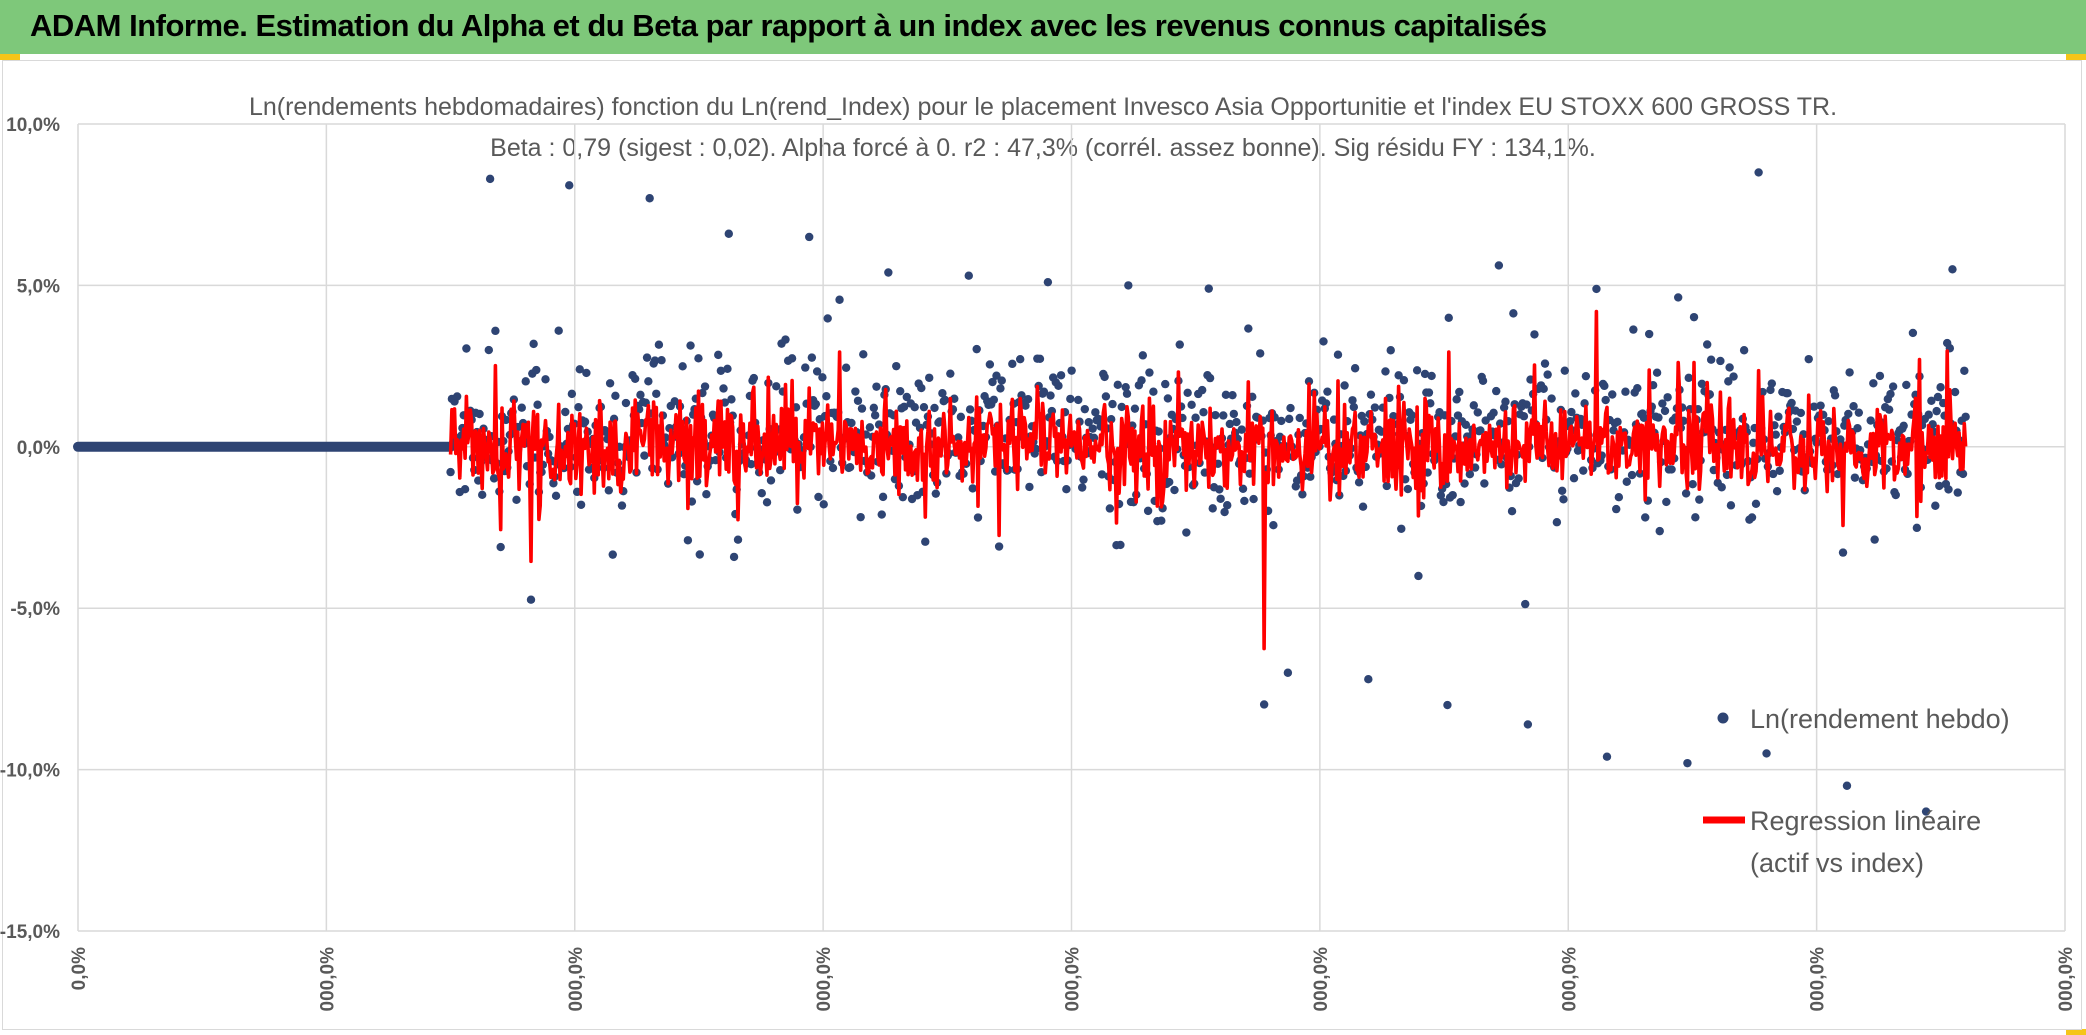 This screenshot has width=2086, height=1035. What do you see at coordinates (2076, 57) in the screenshot?
I see `corner-marker-right` at bounding box center [2076, 57].